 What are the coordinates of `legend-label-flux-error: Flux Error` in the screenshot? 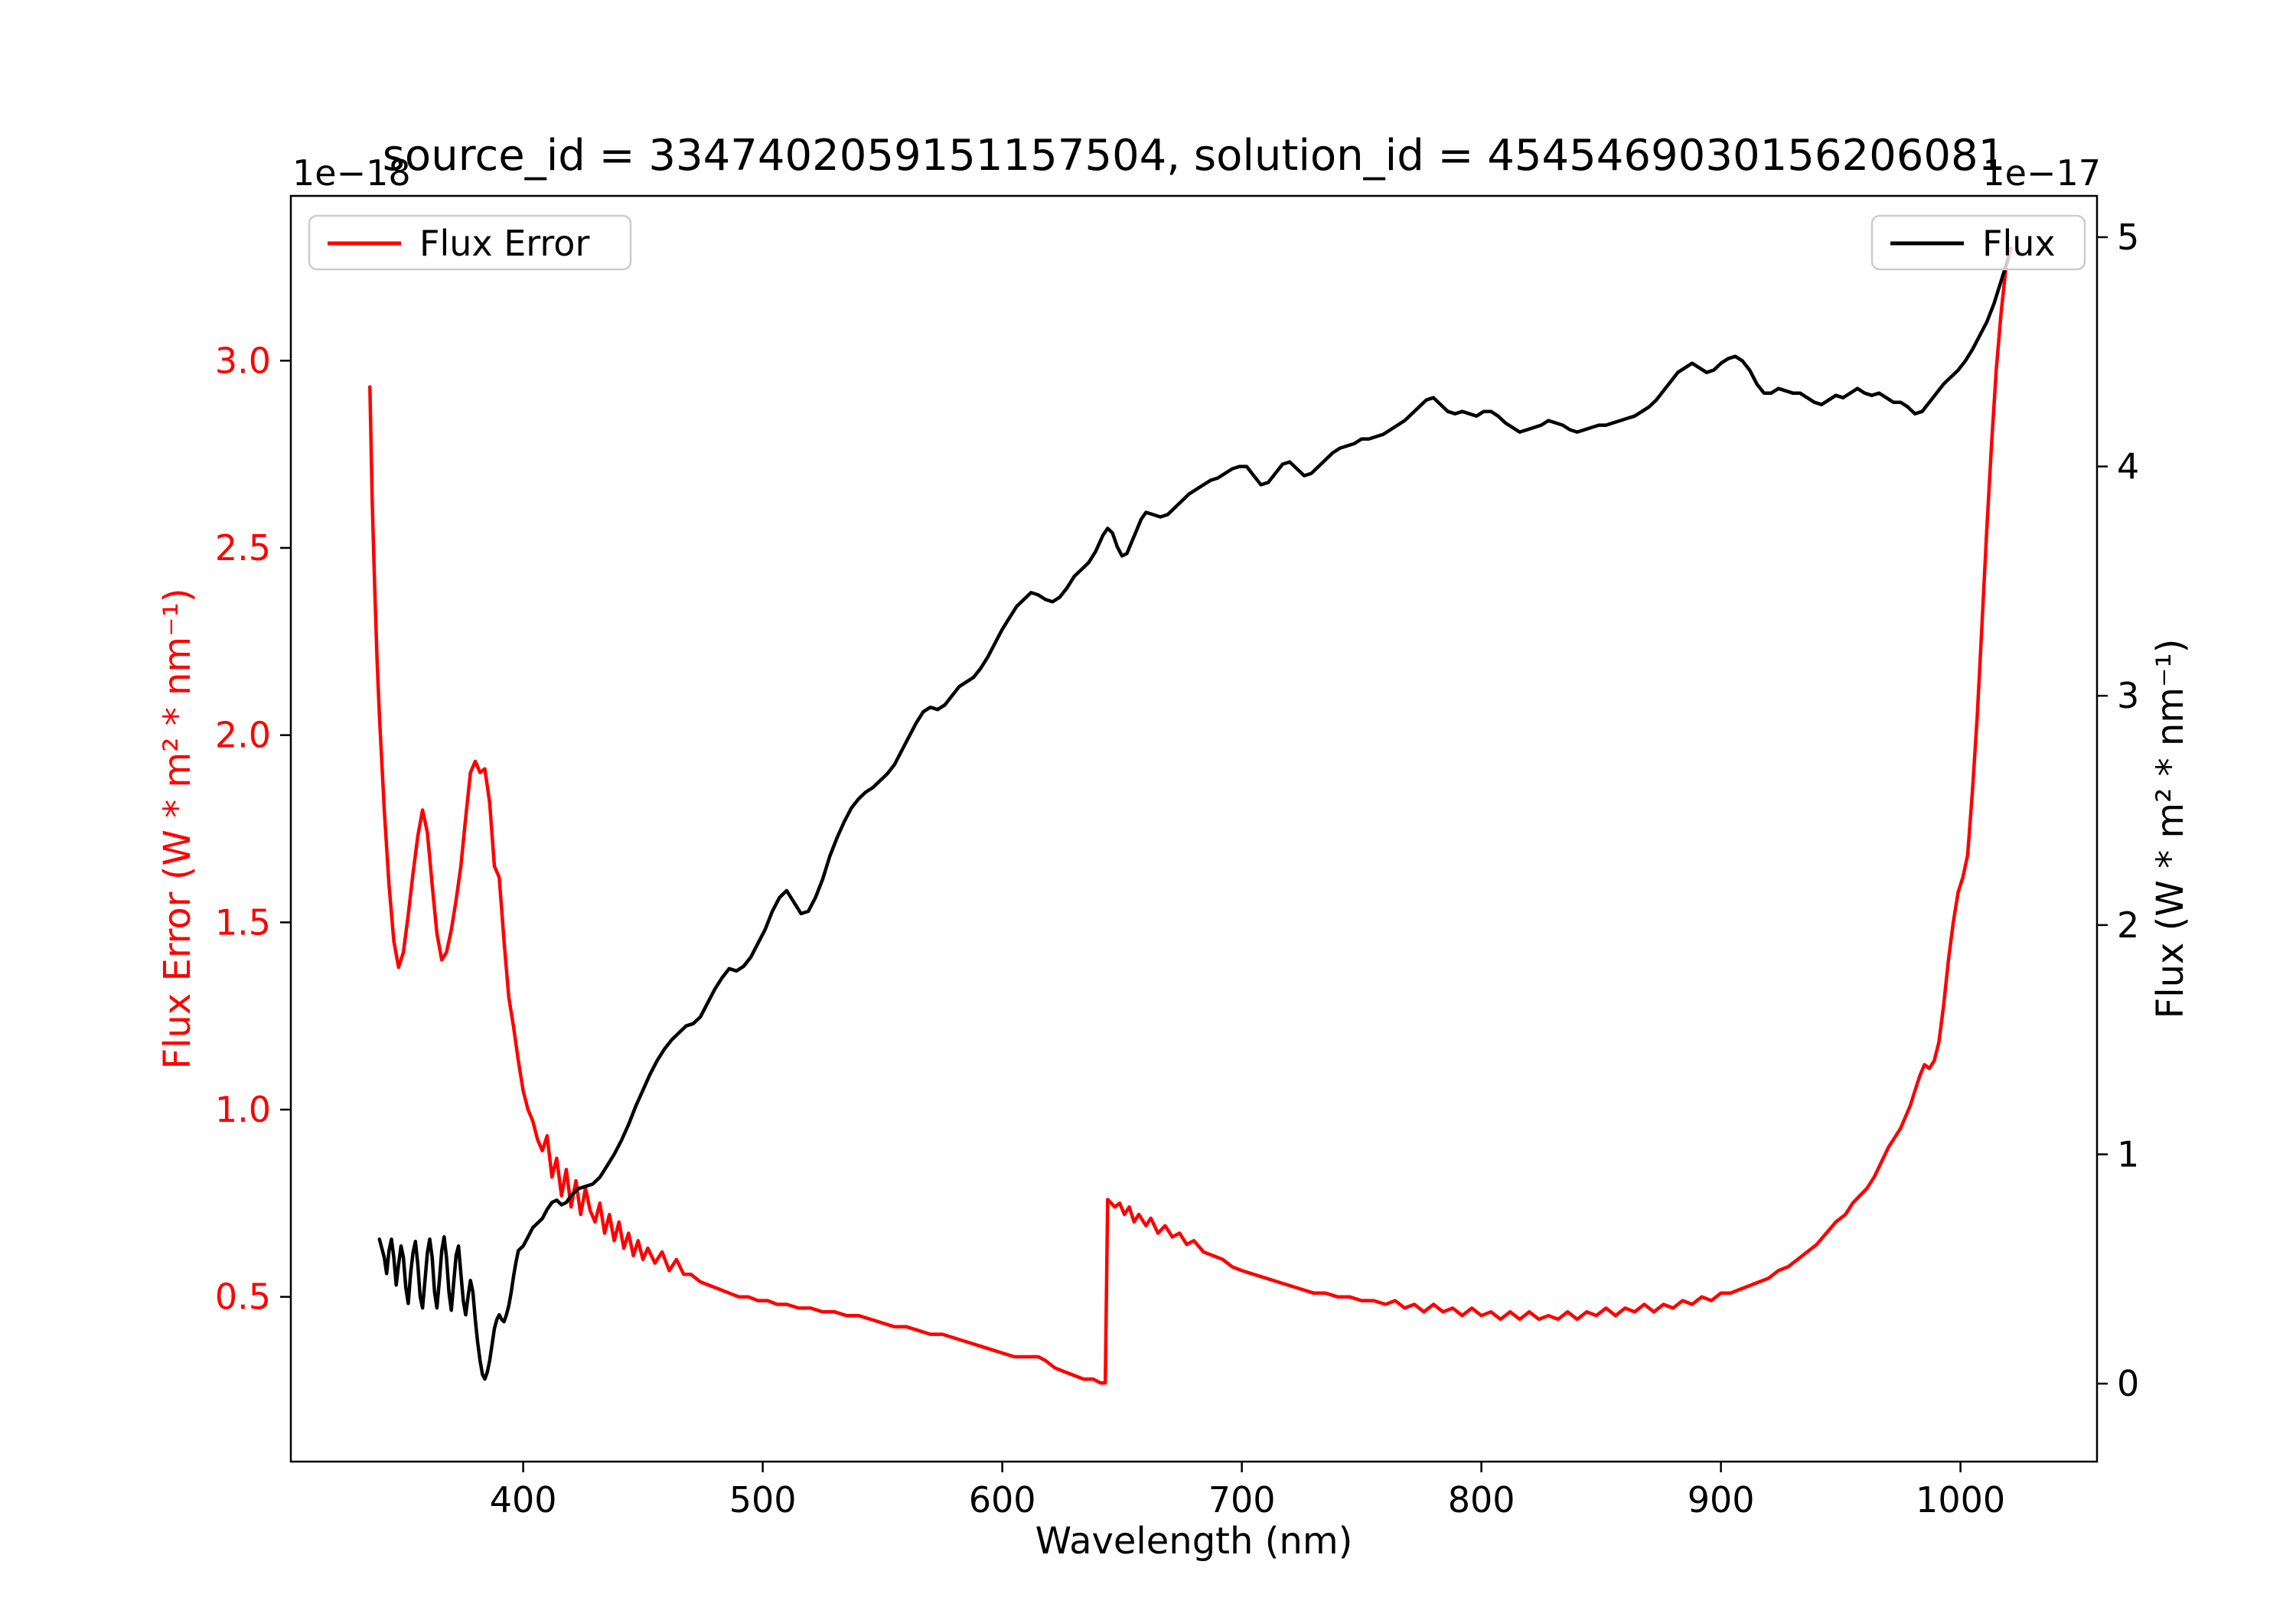 It's located at (504, 243).